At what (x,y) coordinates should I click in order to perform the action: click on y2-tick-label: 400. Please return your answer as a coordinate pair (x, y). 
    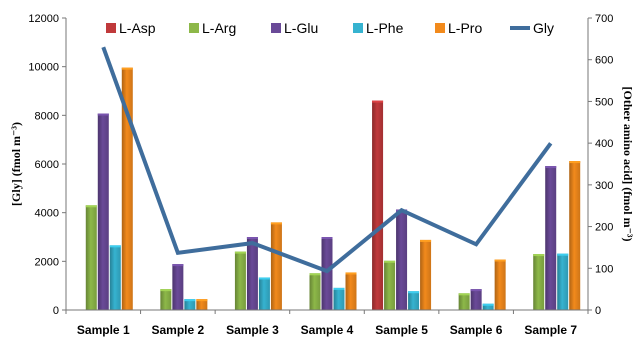
    Looking at the image, I should click on (604, 144).